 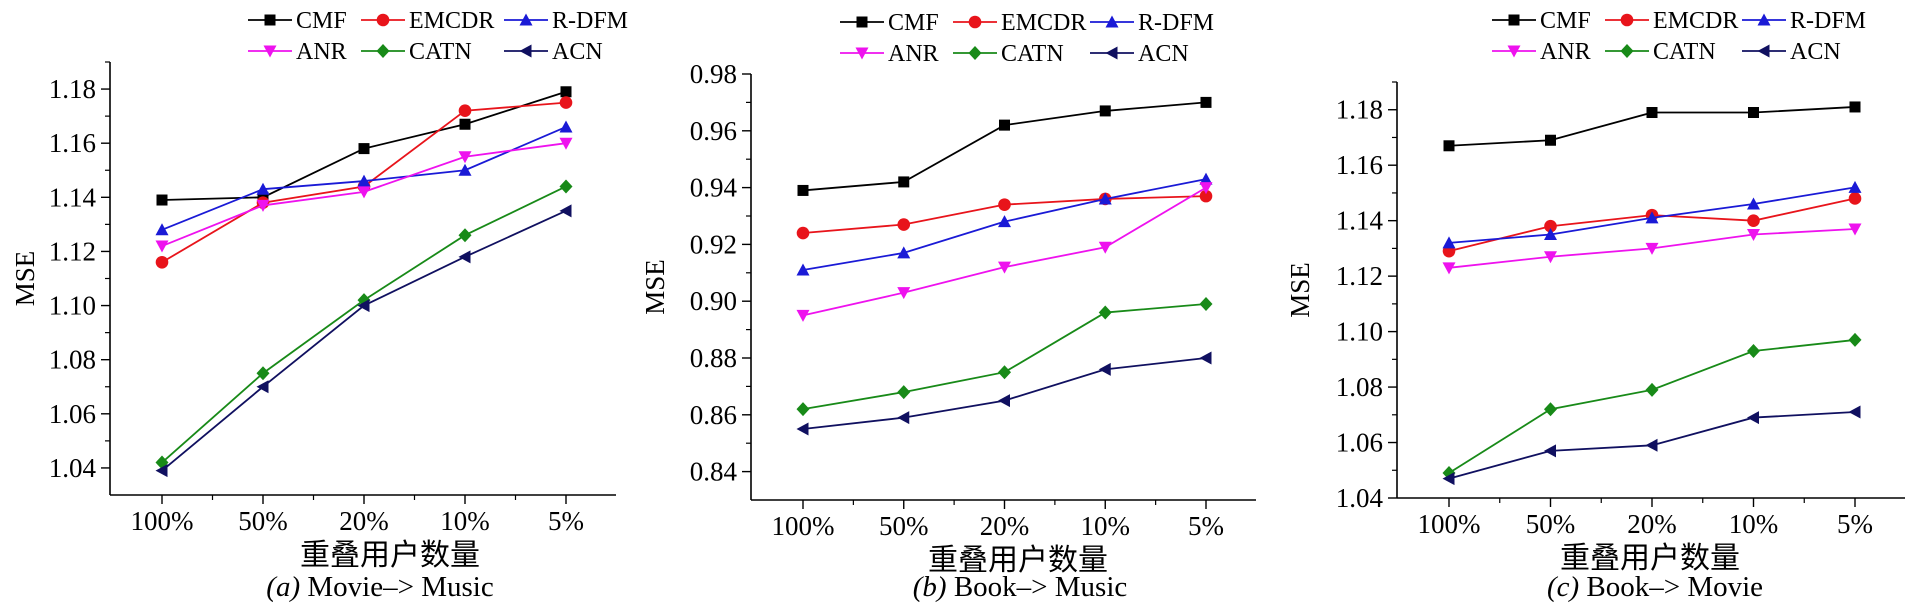 I want to click on legend-label: R-DFM, so click(x=590, y=21).